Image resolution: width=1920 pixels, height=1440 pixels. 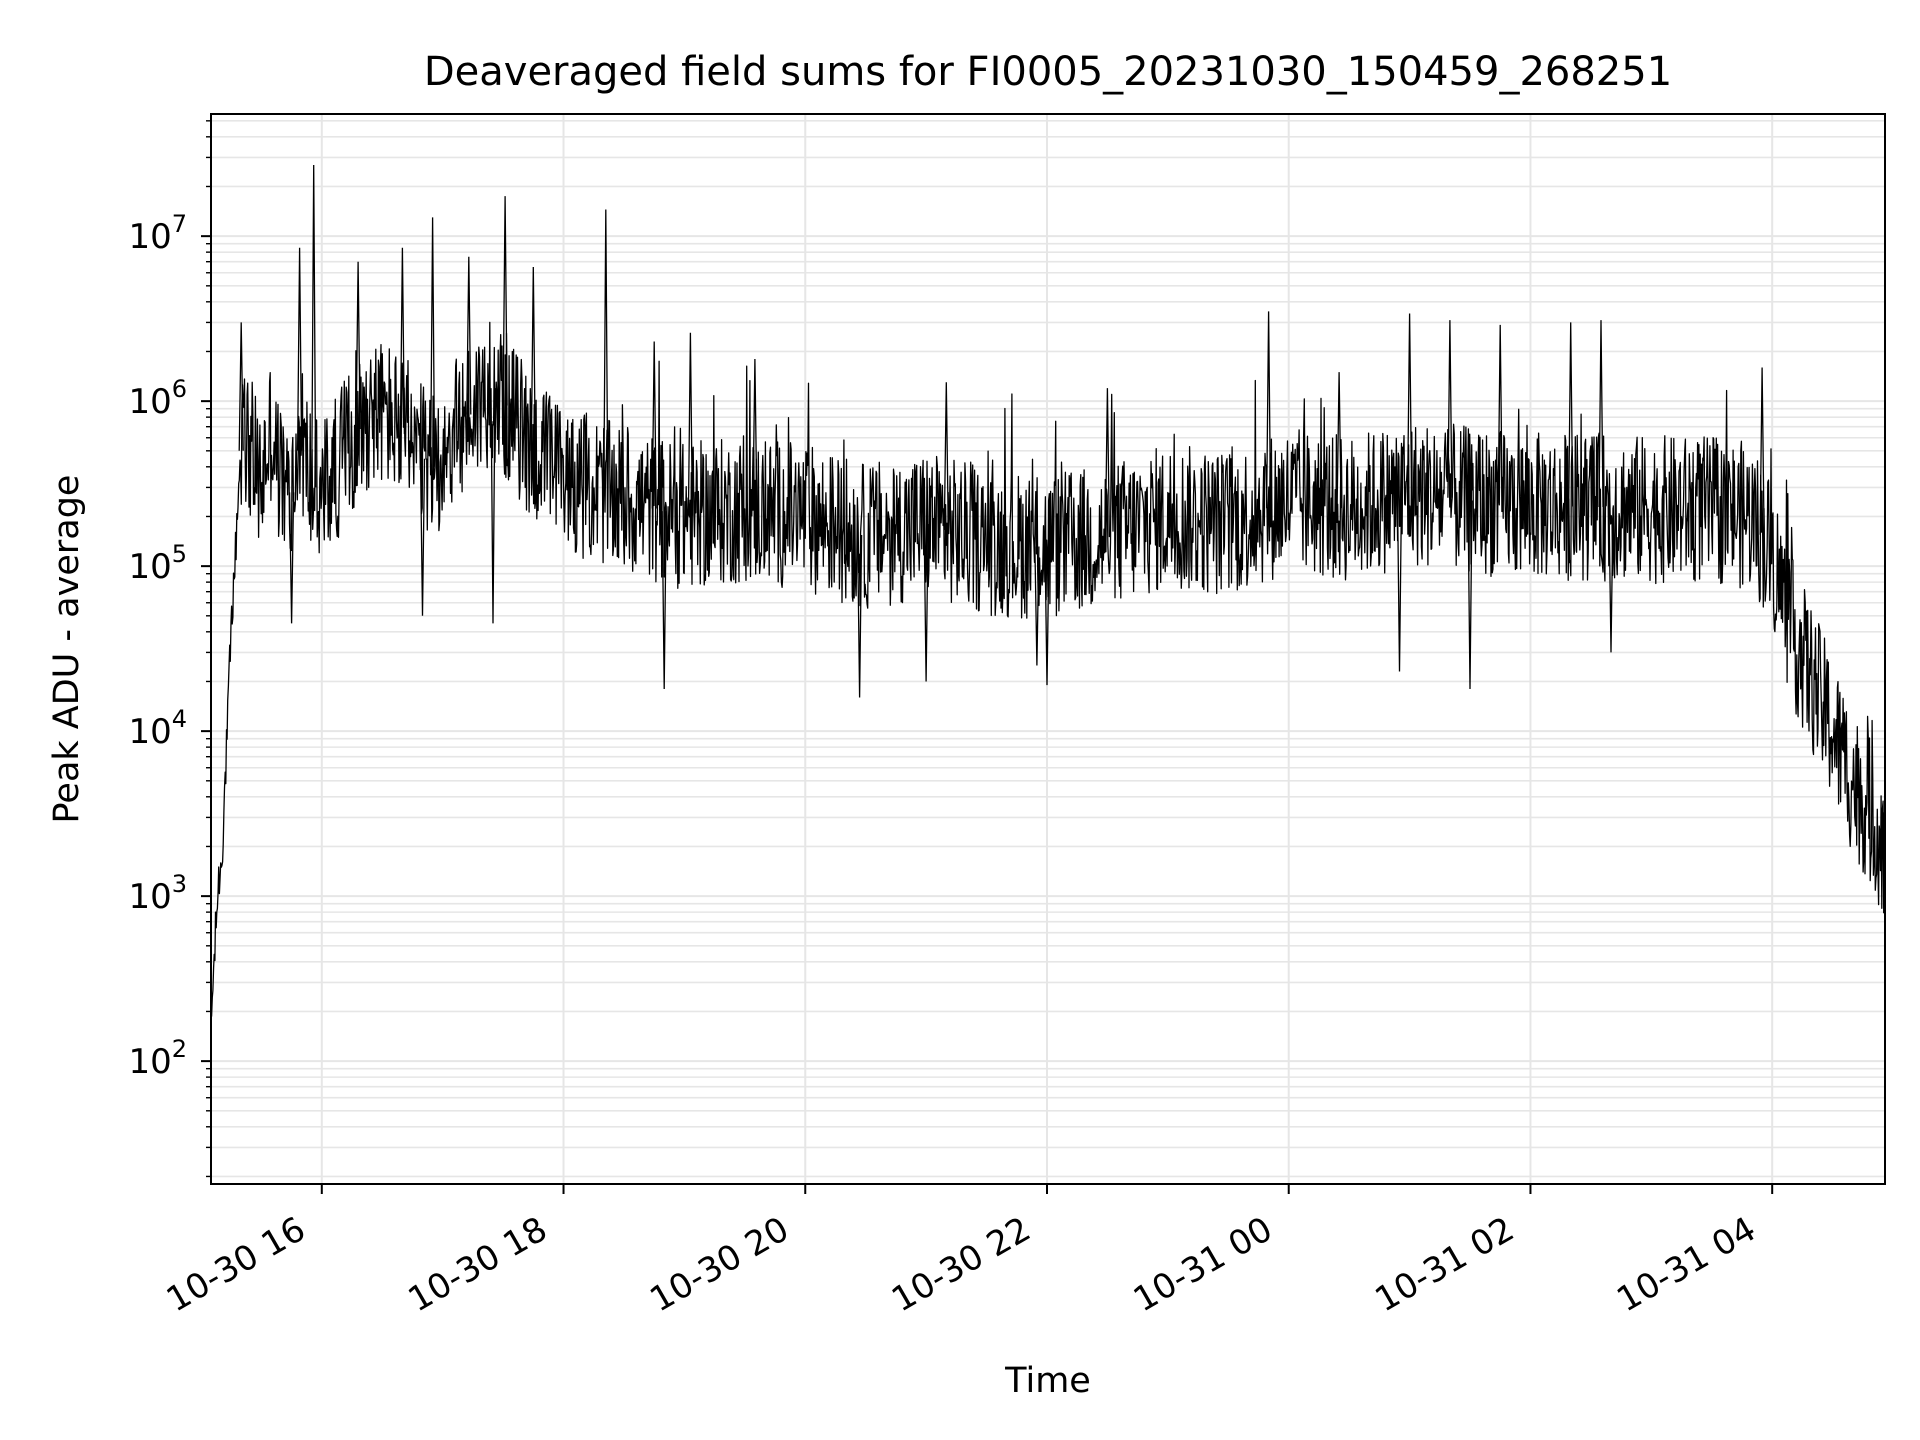 What do you see at coordinates (179, 389) in the screenshot?
I see `y-tick-exponent: 6` at bounding box center [179, 389].